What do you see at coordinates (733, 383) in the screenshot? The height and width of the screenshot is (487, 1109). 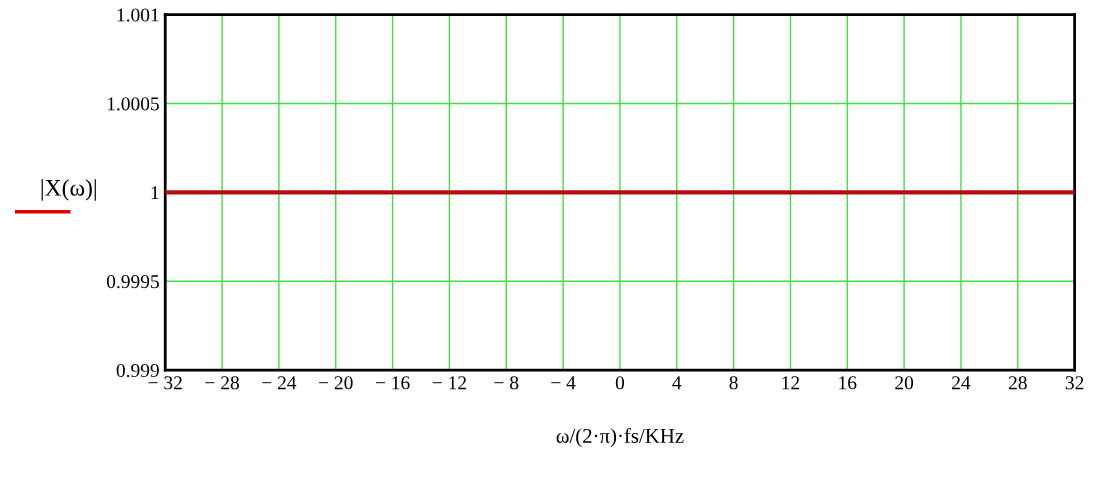 I see `x-tick-label: 8` at bounding box center [733, 383].